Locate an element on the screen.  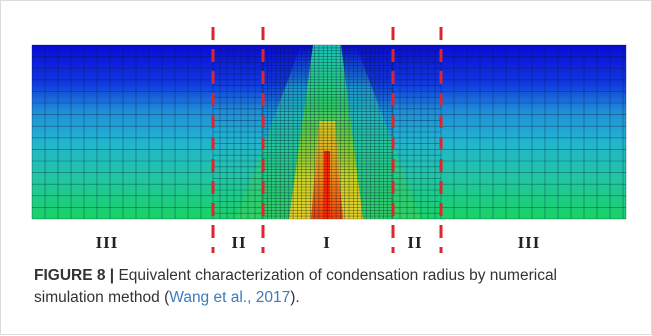
figure-label: FIGURE 8 | is located at coordinates (74, 275).